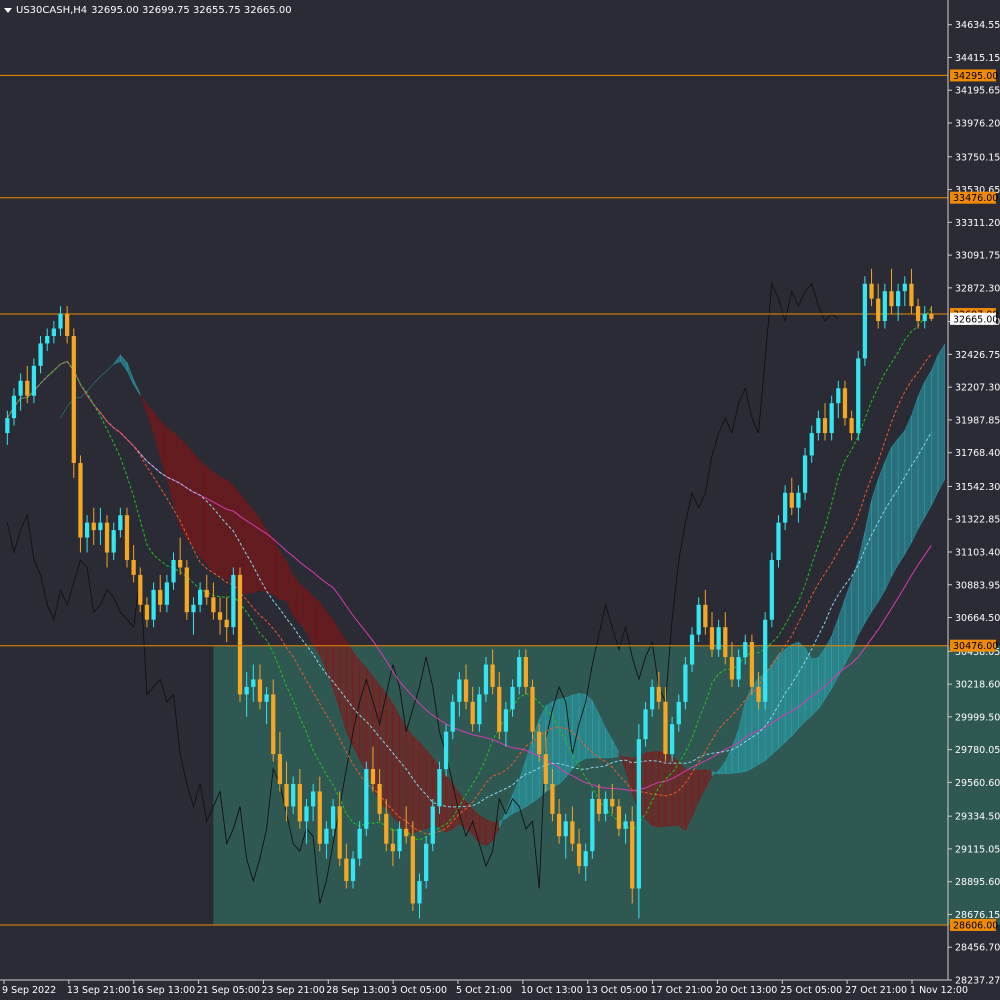  What do you see at coordinates (977, 420) in the screenshot?
I see `price-tick-label: 31987.85` at bounding box center [977, 420].